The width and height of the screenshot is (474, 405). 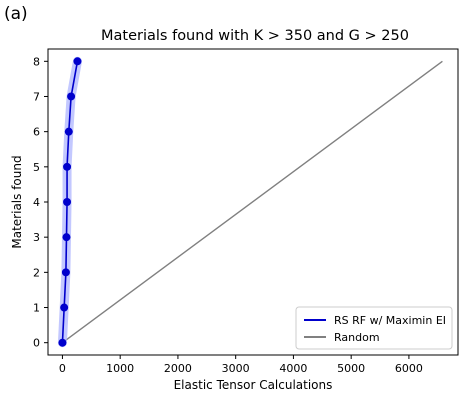 I want to click on y-axis: 0 1 2 3 4 5 6 7 8, so click(x=40, y=202).